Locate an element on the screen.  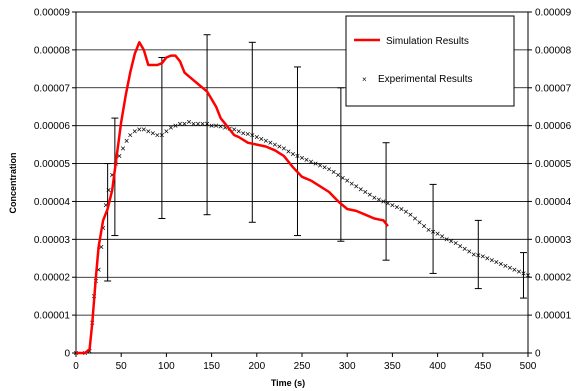
y-tick-label-left: 0.00004 is located at coordinates (52, 202).